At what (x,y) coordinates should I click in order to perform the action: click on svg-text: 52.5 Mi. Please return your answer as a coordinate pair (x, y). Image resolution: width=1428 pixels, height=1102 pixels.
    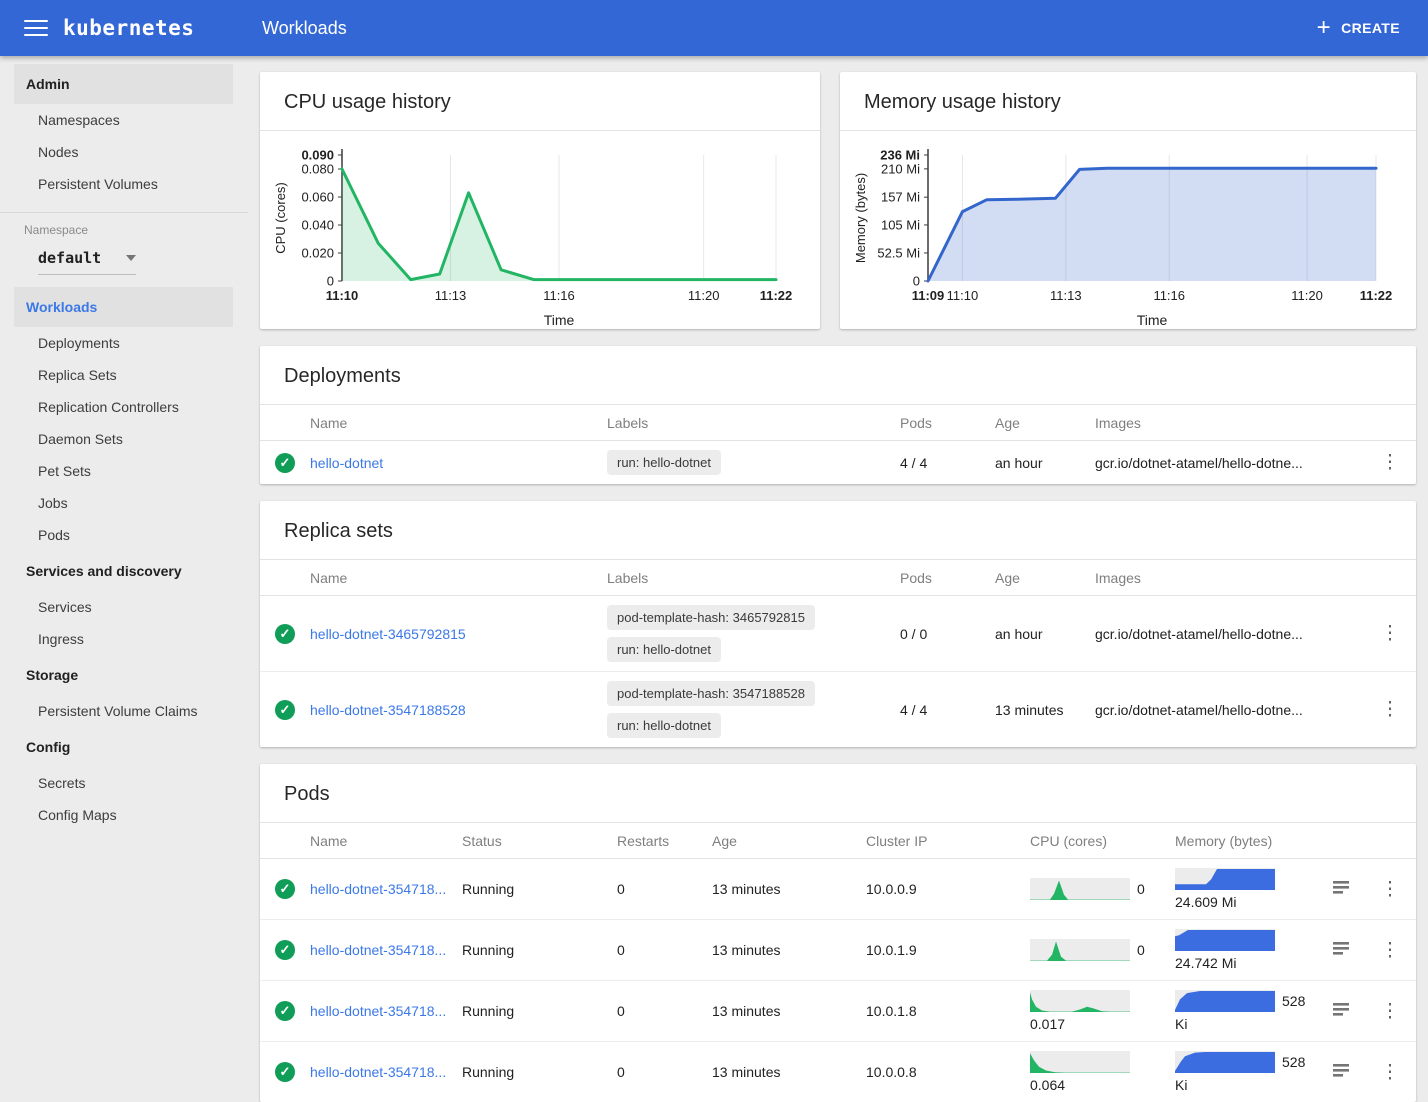
    Looking at the image, I should click on (898, 252).